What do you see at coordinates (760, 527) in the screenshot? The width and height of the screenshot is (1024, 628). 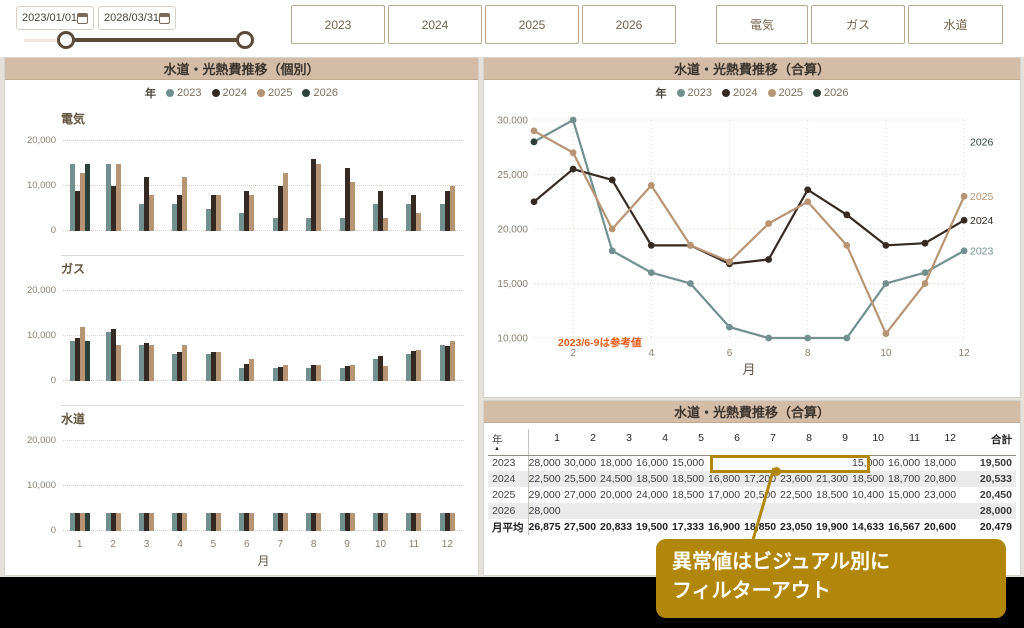 I see `table-cell: 18,850` at bounding box center [760, 527].